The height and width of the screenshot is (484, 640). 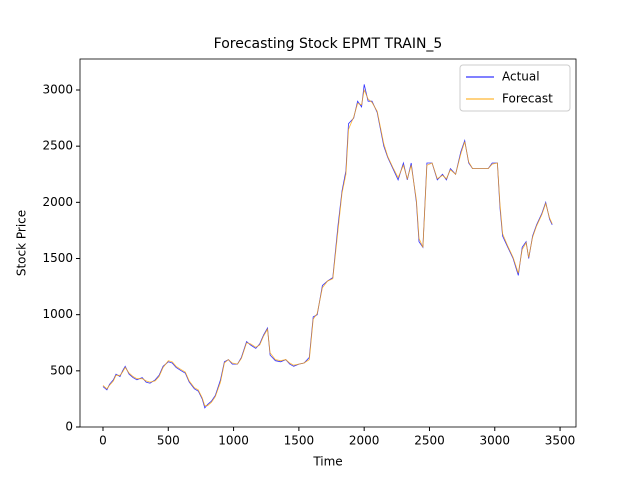 What do you see at coordinates (168, 441) in the screenshot?
I see `x-tick-label: 500` at bounding box center [168, 441].